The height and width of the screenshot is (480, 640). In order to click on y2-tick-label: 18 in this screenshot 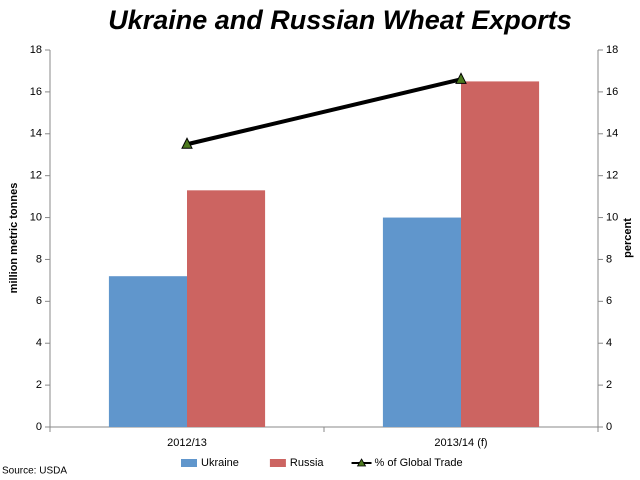, I will do `click(612, 50)`.